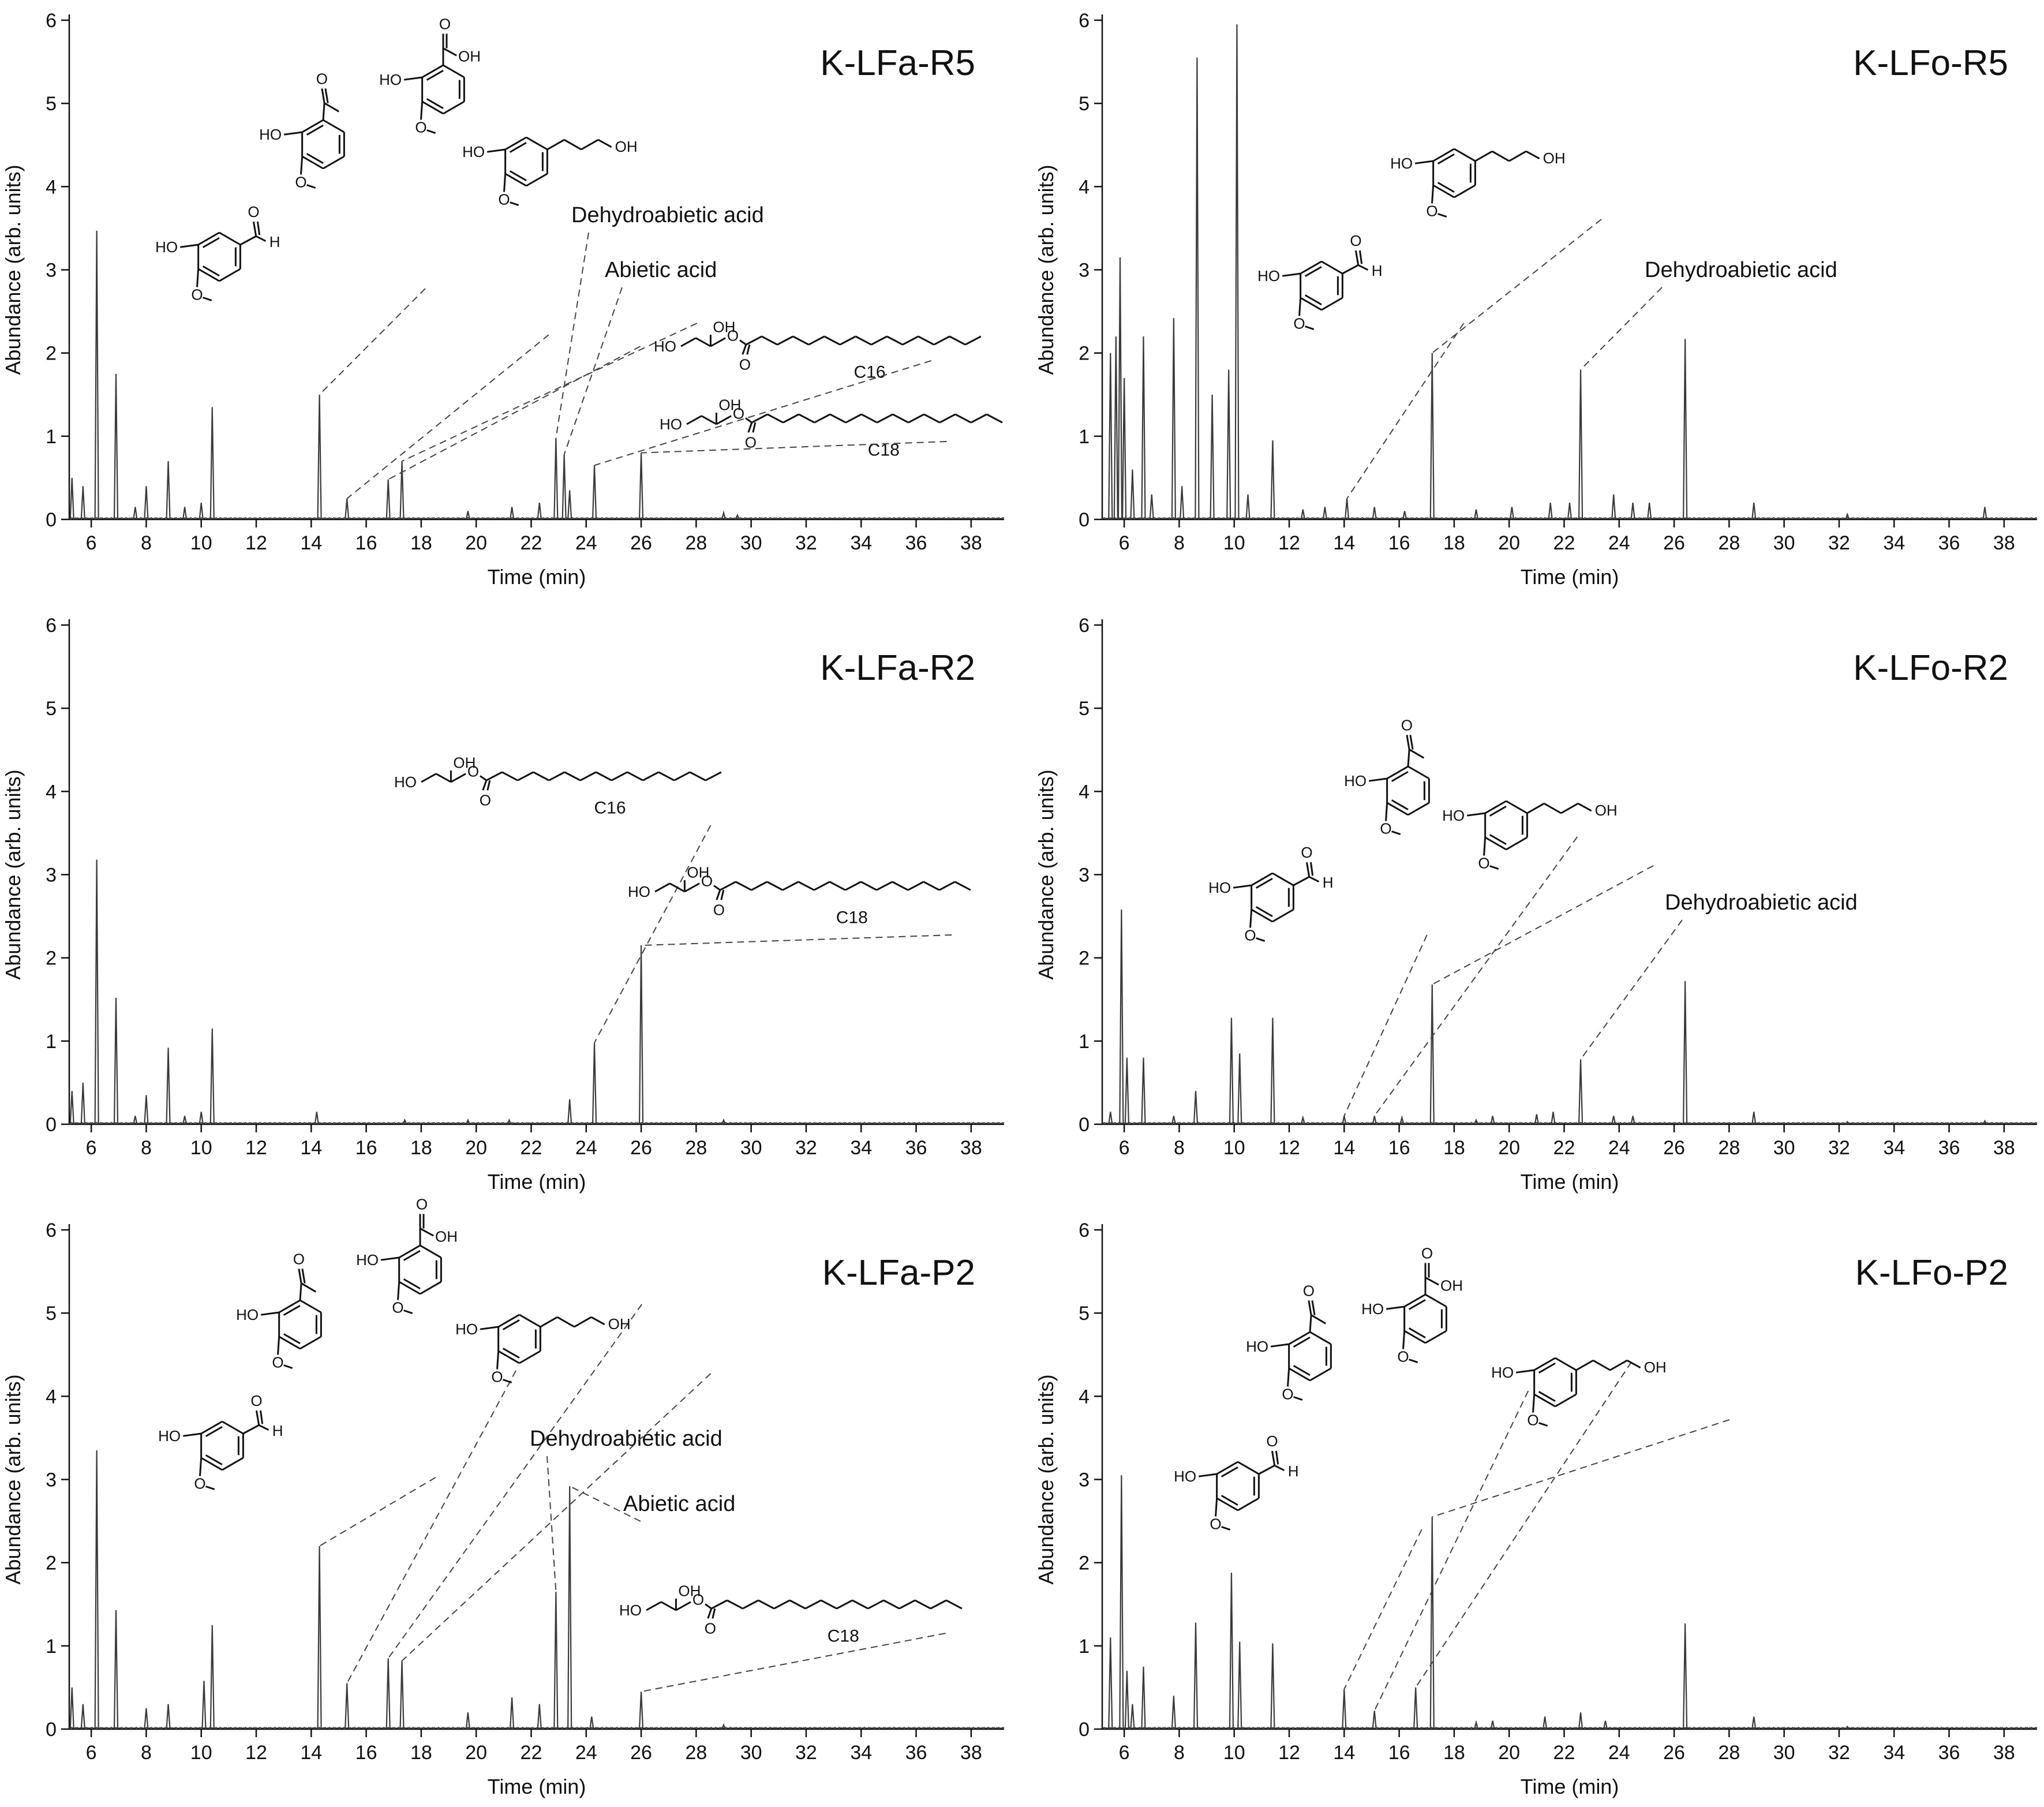 Image resolution: width=2044 pixels, height=1807 pixels. I want to click on atom-label: H, so click(274, 241).